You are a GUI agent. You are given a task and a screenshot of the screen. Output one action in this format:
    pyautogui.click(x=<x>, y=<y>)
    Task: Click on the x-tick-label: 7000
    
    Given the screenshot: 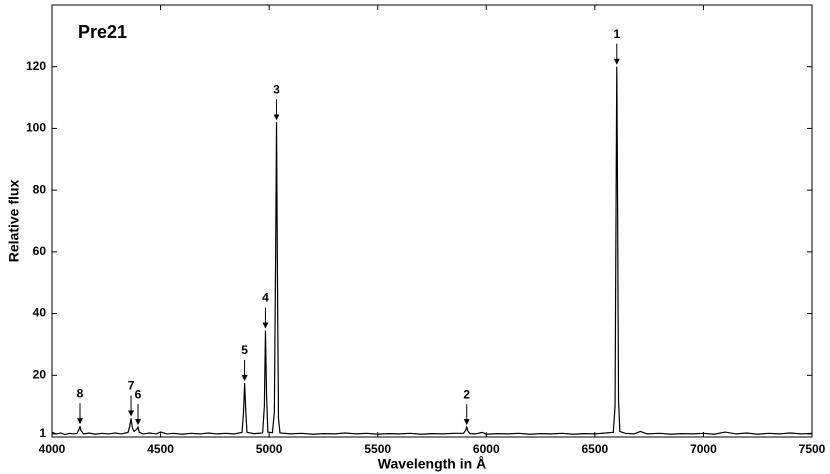 What is the action you would take?
    pyautogui.click(x=703, y=449)
    